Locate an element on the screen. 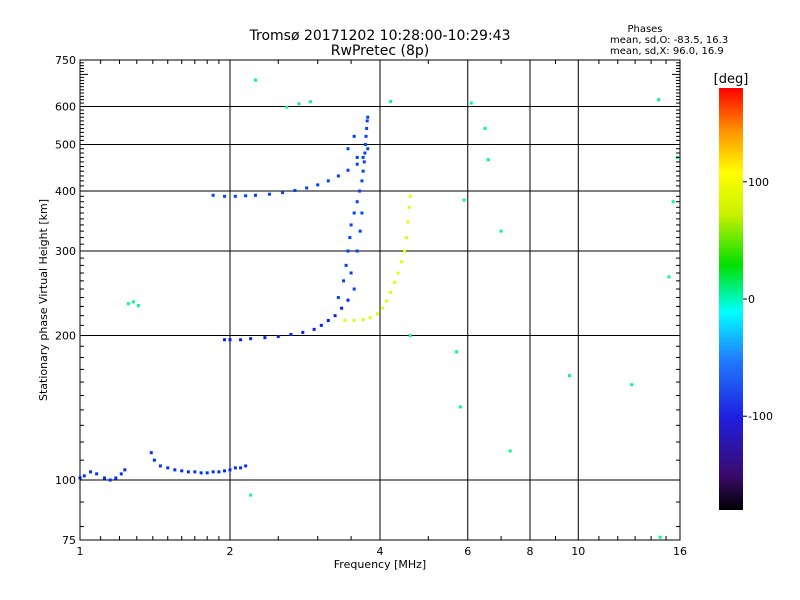 The width and height of the screenshot is (800, 600). colorbar-tick-label: -100 is located at coordinates (760, 416).